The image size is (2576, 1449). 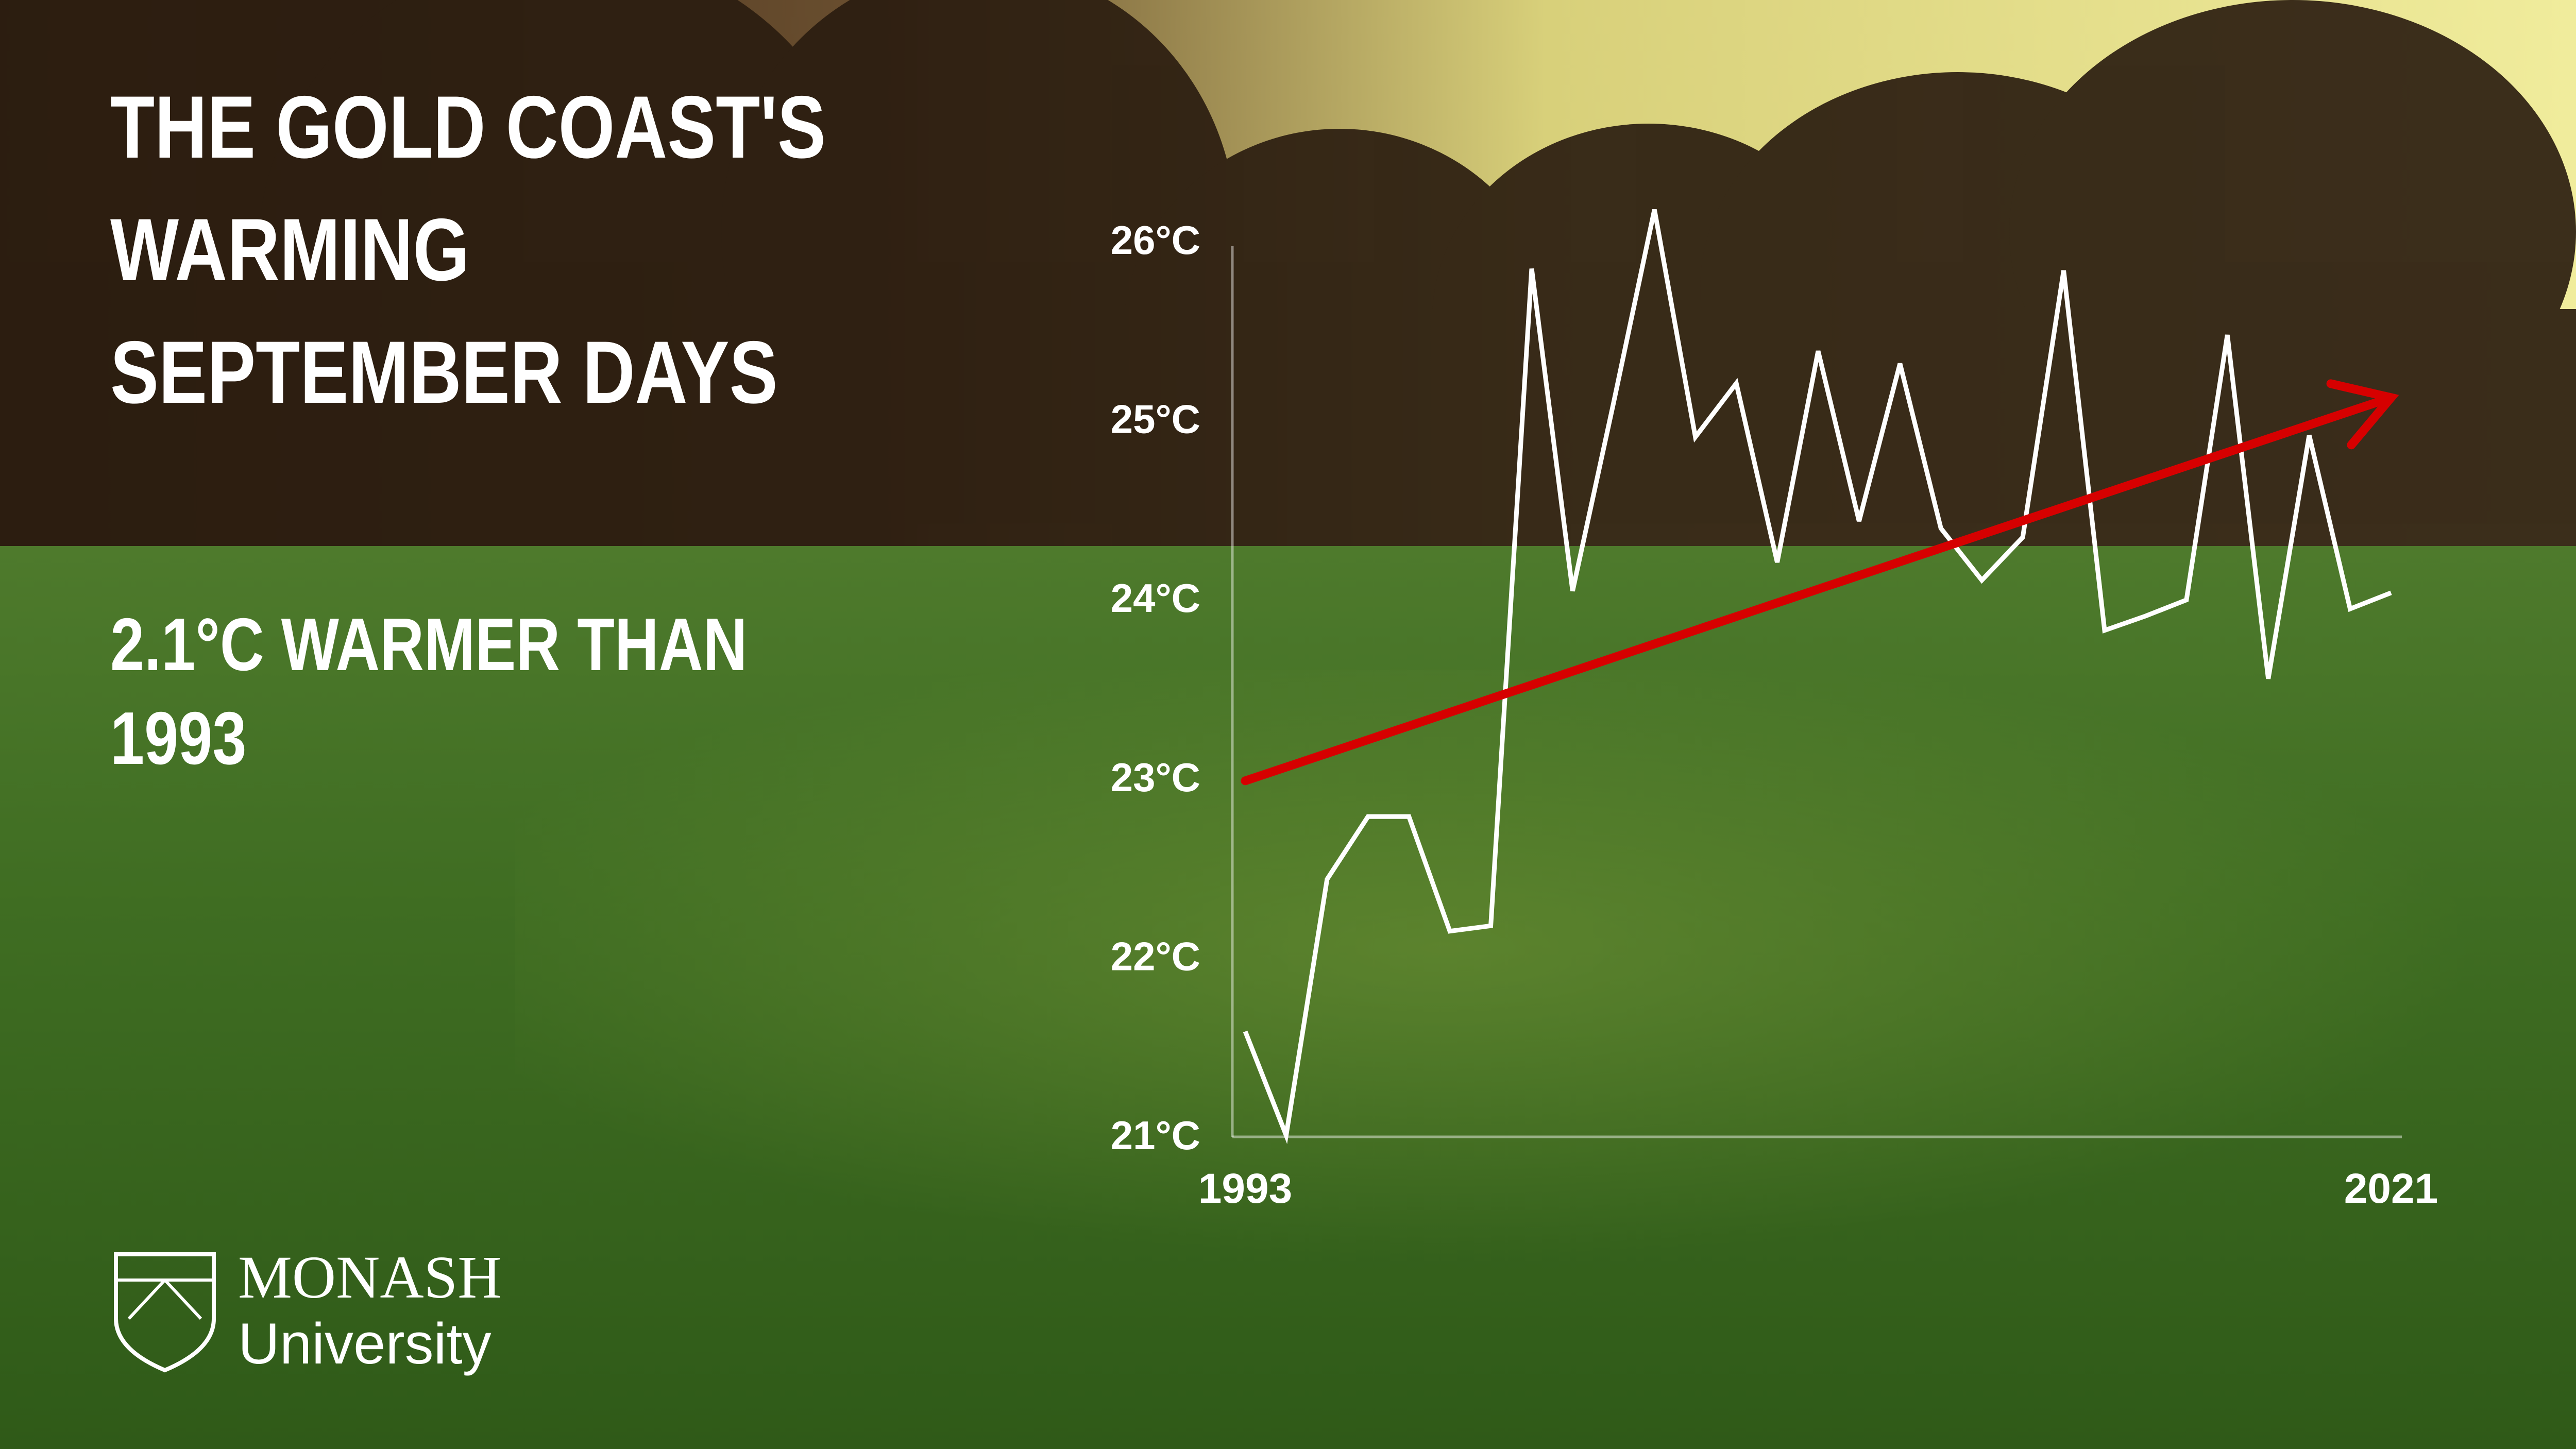 What do you see at coordinates (2362, 414) in the screenshot?
I see `trend-arrow-head` at bounding box center [2362, 414].